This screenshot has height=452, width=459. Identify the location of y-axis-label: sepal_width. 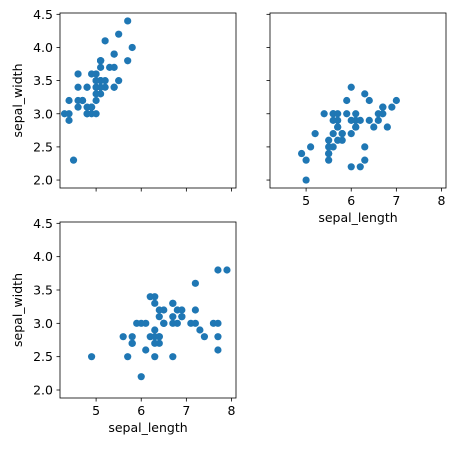
(17, 310).